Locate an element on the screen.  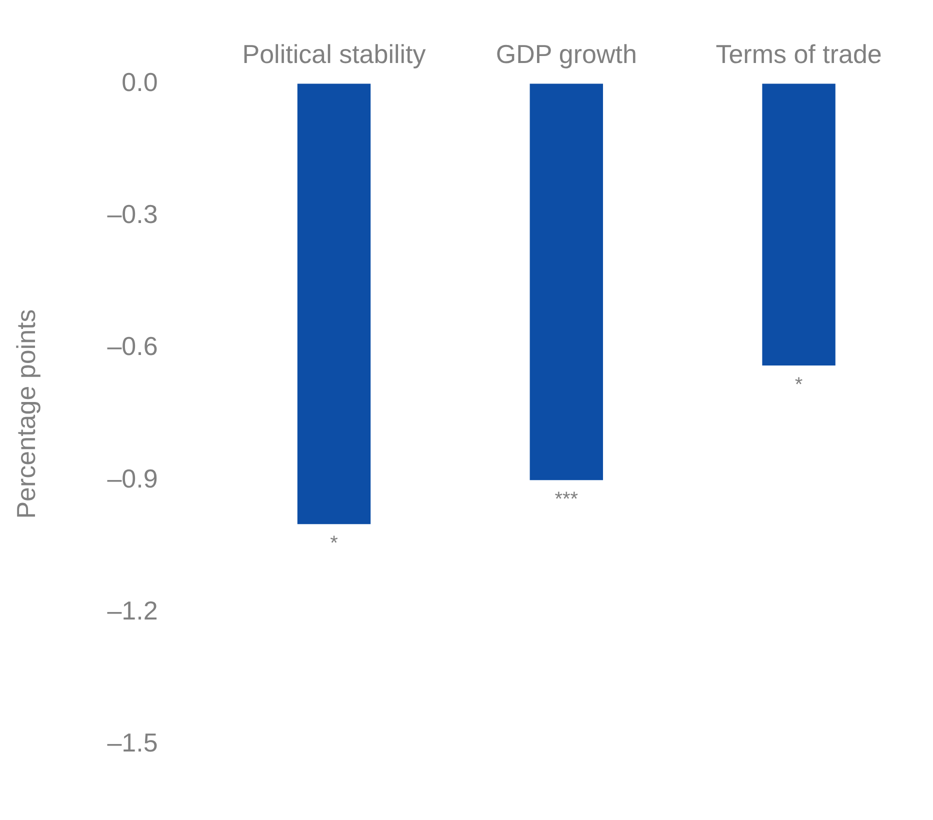
annotation: *** is located at coordinates (566, 499).